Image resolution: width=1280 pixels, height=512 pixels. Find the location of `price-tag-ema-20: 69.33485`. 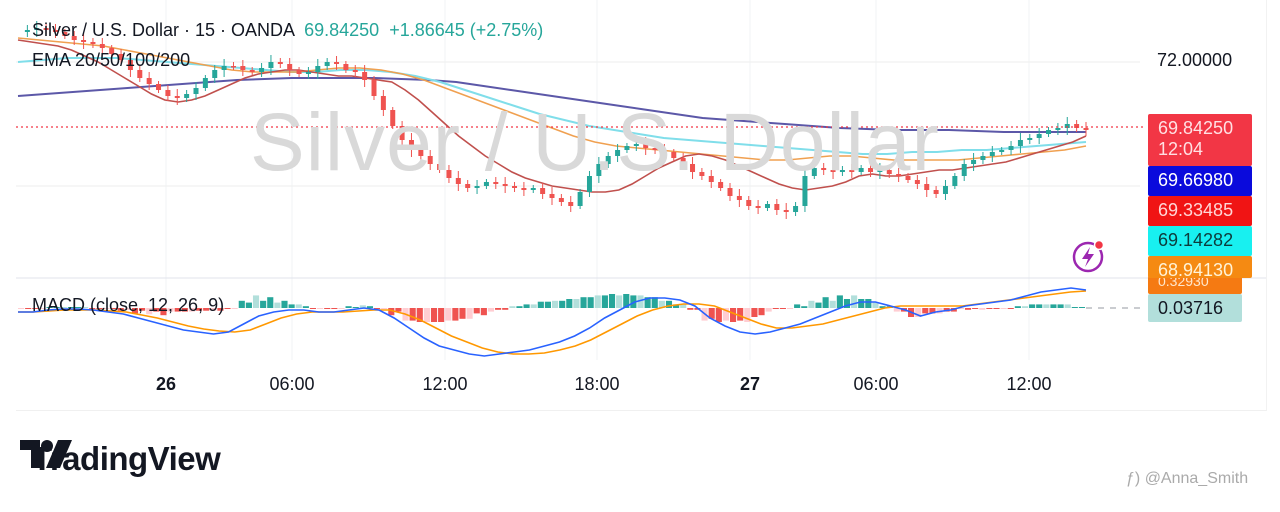

price-tag-ema-20: 69.33485 is located at coordinates (1200, 211).